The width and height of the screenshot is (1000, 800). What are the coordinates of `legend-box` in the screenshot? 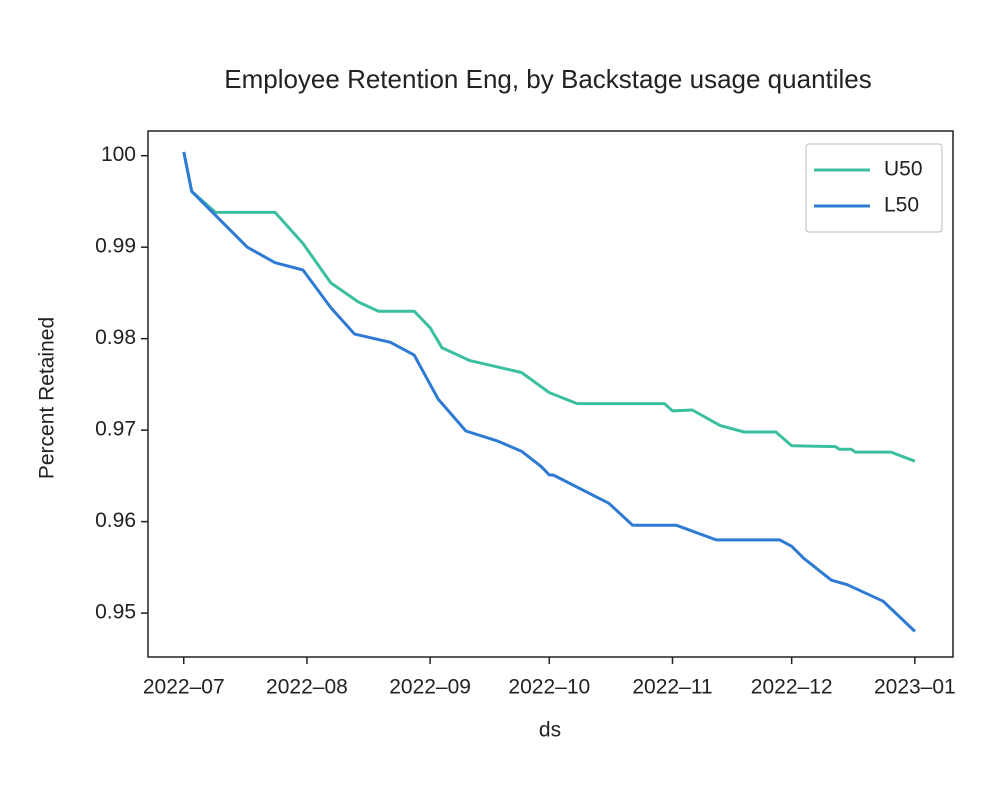 It's located at (874, 188).